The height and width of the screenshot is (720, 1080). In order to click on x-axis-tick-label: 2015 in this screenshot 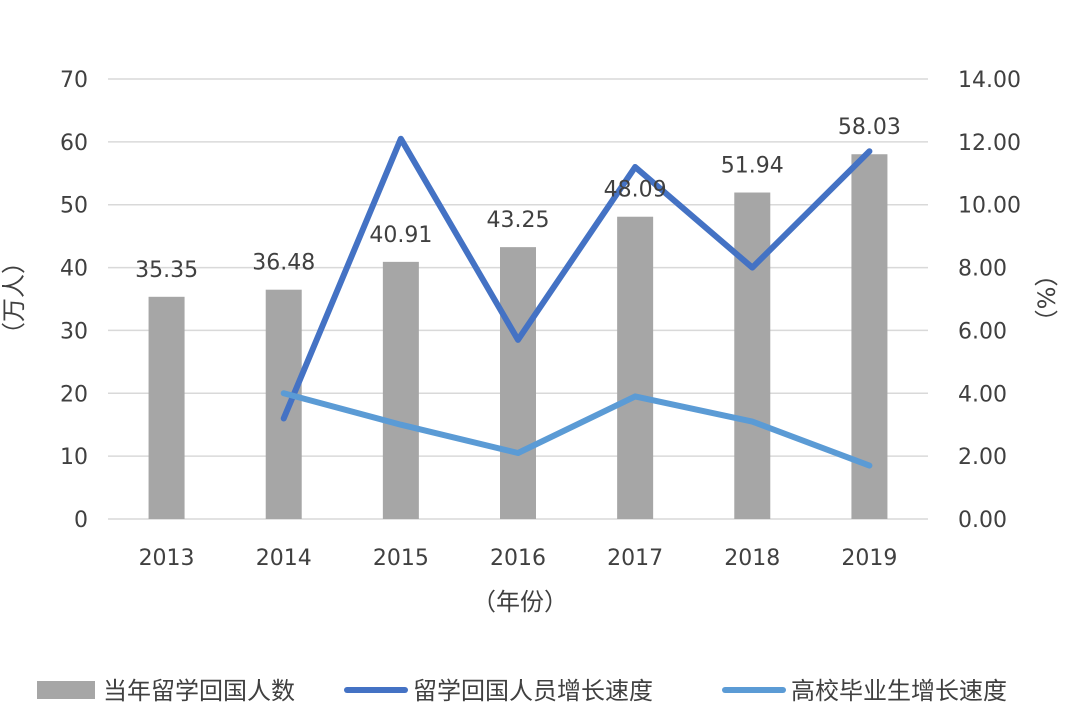, I will do `click(401, 558)`.